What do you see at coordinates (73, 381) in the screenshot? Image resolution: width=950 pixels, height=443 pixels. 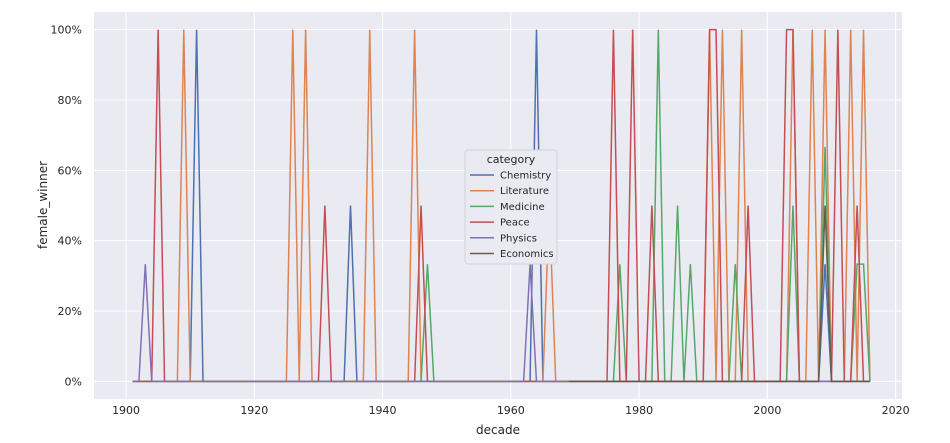 I see `y-tick-label: 0%` at bounding box center [73, 381].